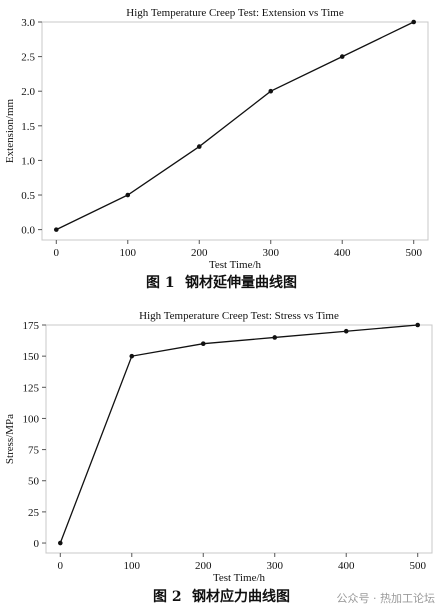  I want to click on y-tick-label: 3.0, so click(28, 23).